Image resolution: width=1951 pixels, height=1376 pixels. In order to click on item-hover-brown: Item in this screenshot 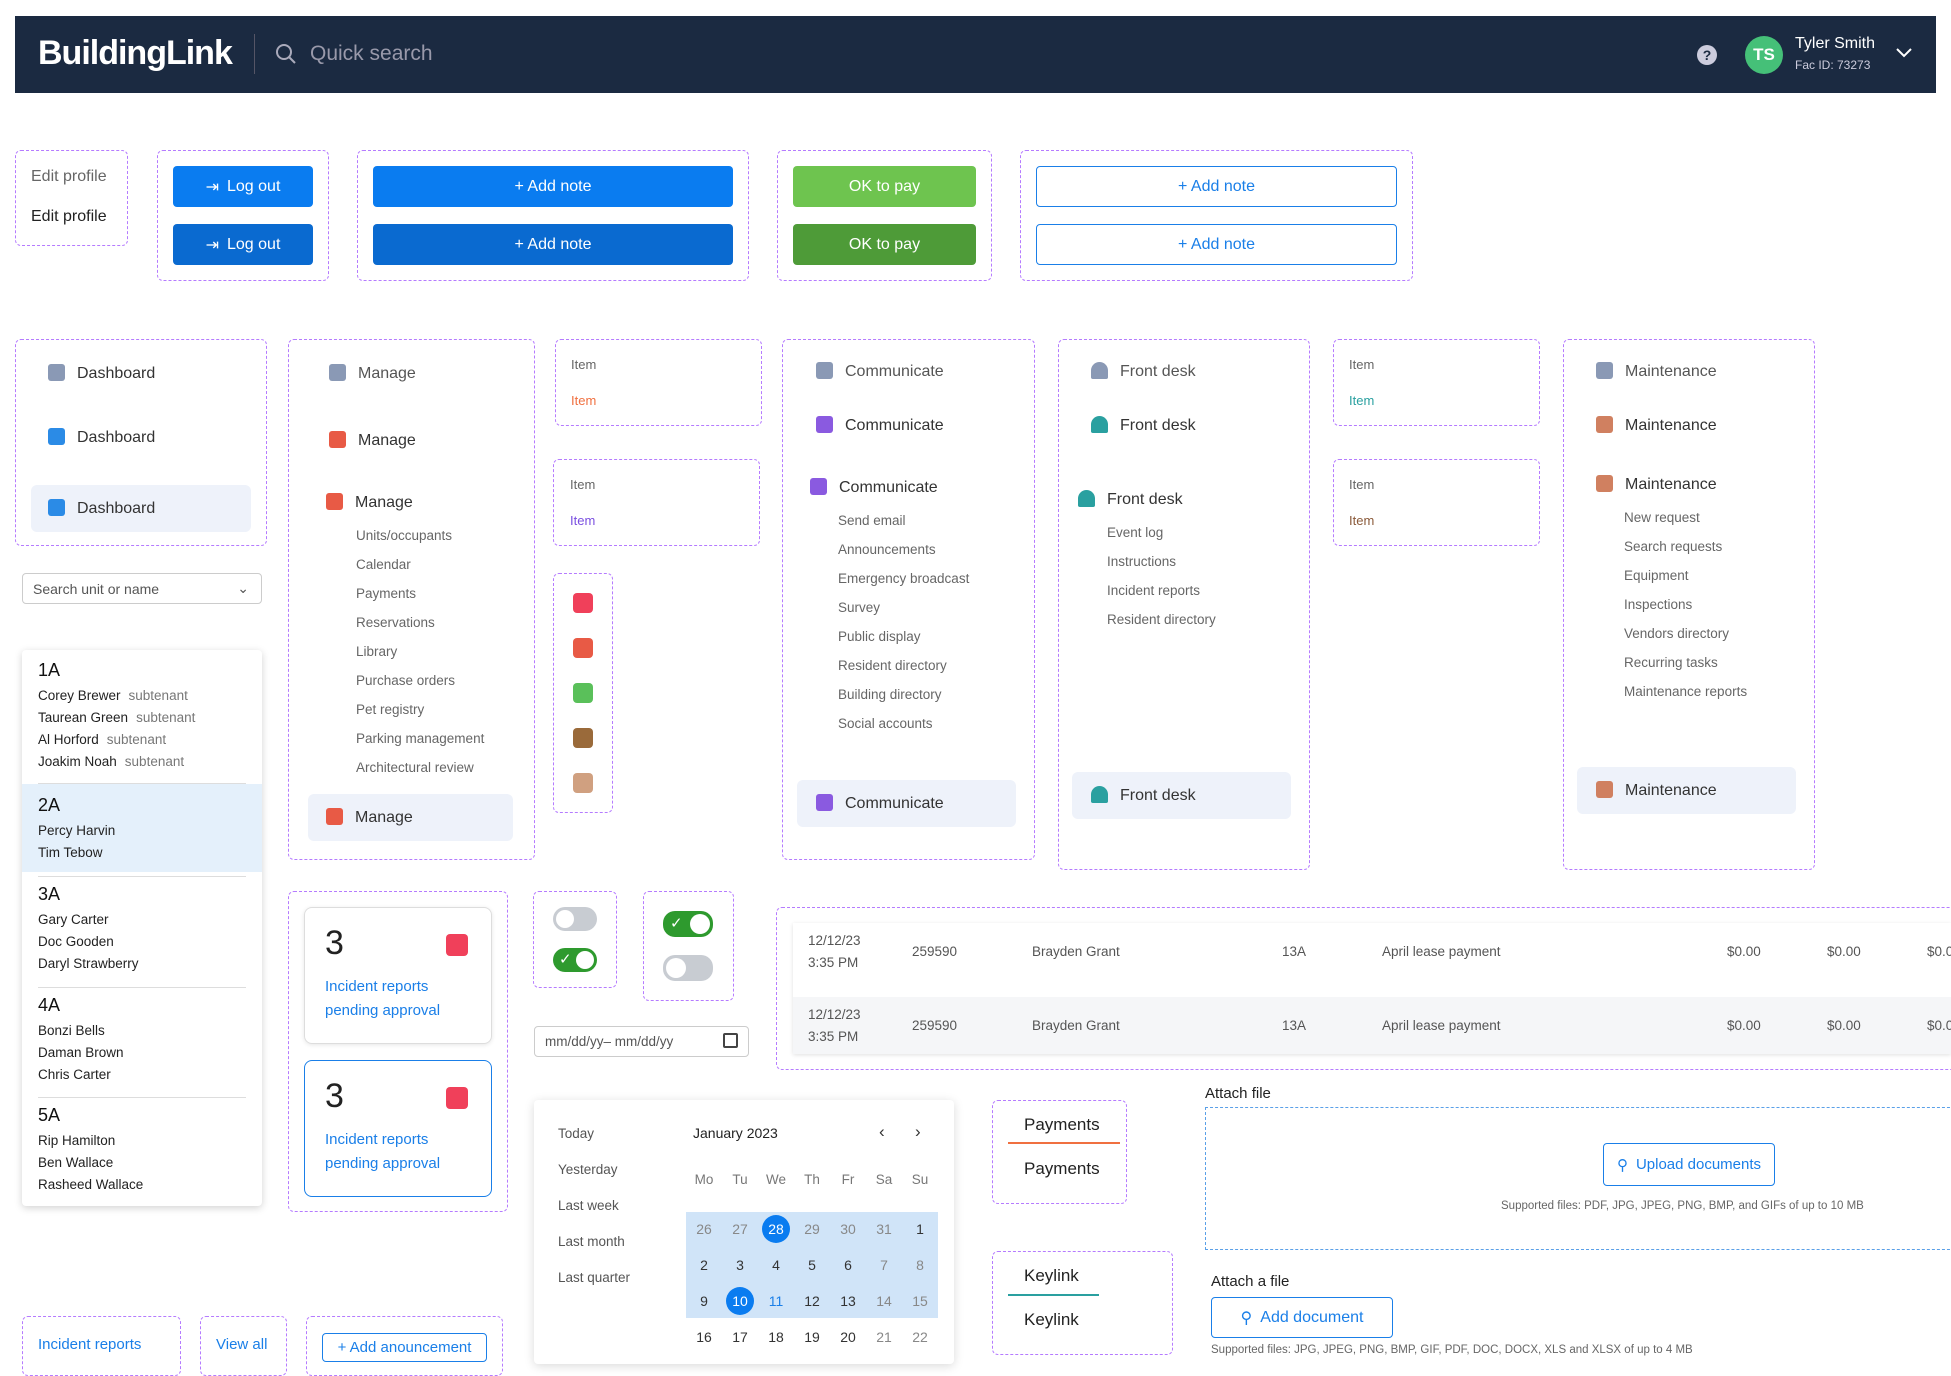, I will do `click(1362, 520)`.